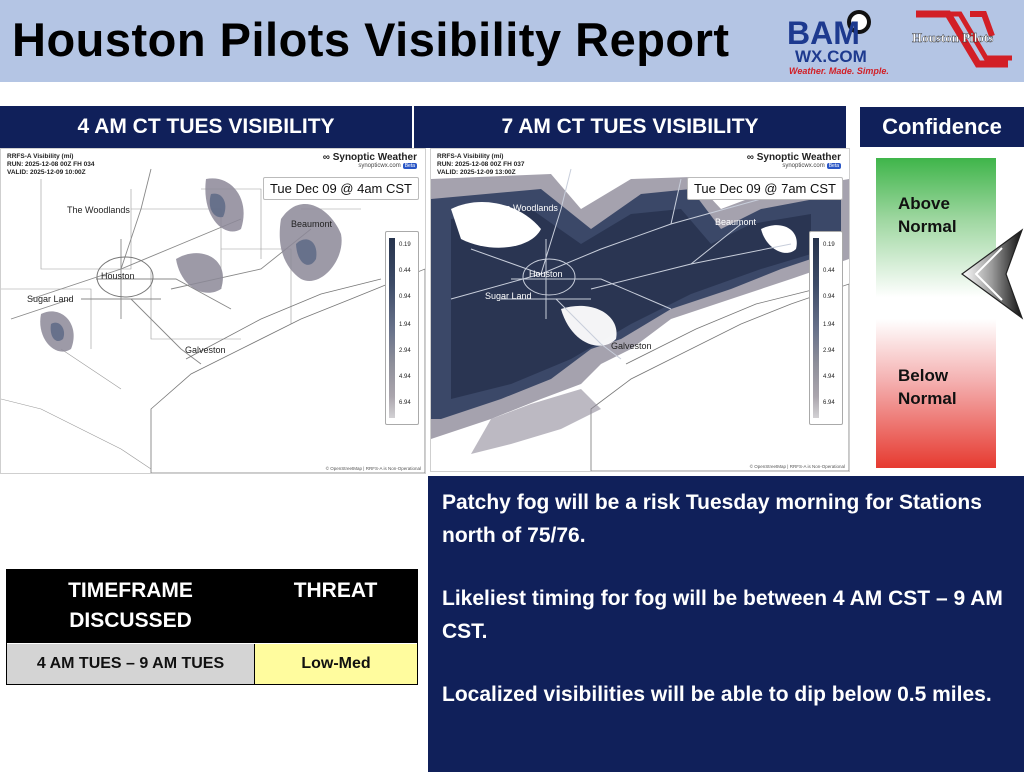 Image resolution: width=1024 pixels, height=772 pixels. Describe the element at coordinates (335, 606) in the screenshot. I see `table-header-threat: THREAT` at that location.